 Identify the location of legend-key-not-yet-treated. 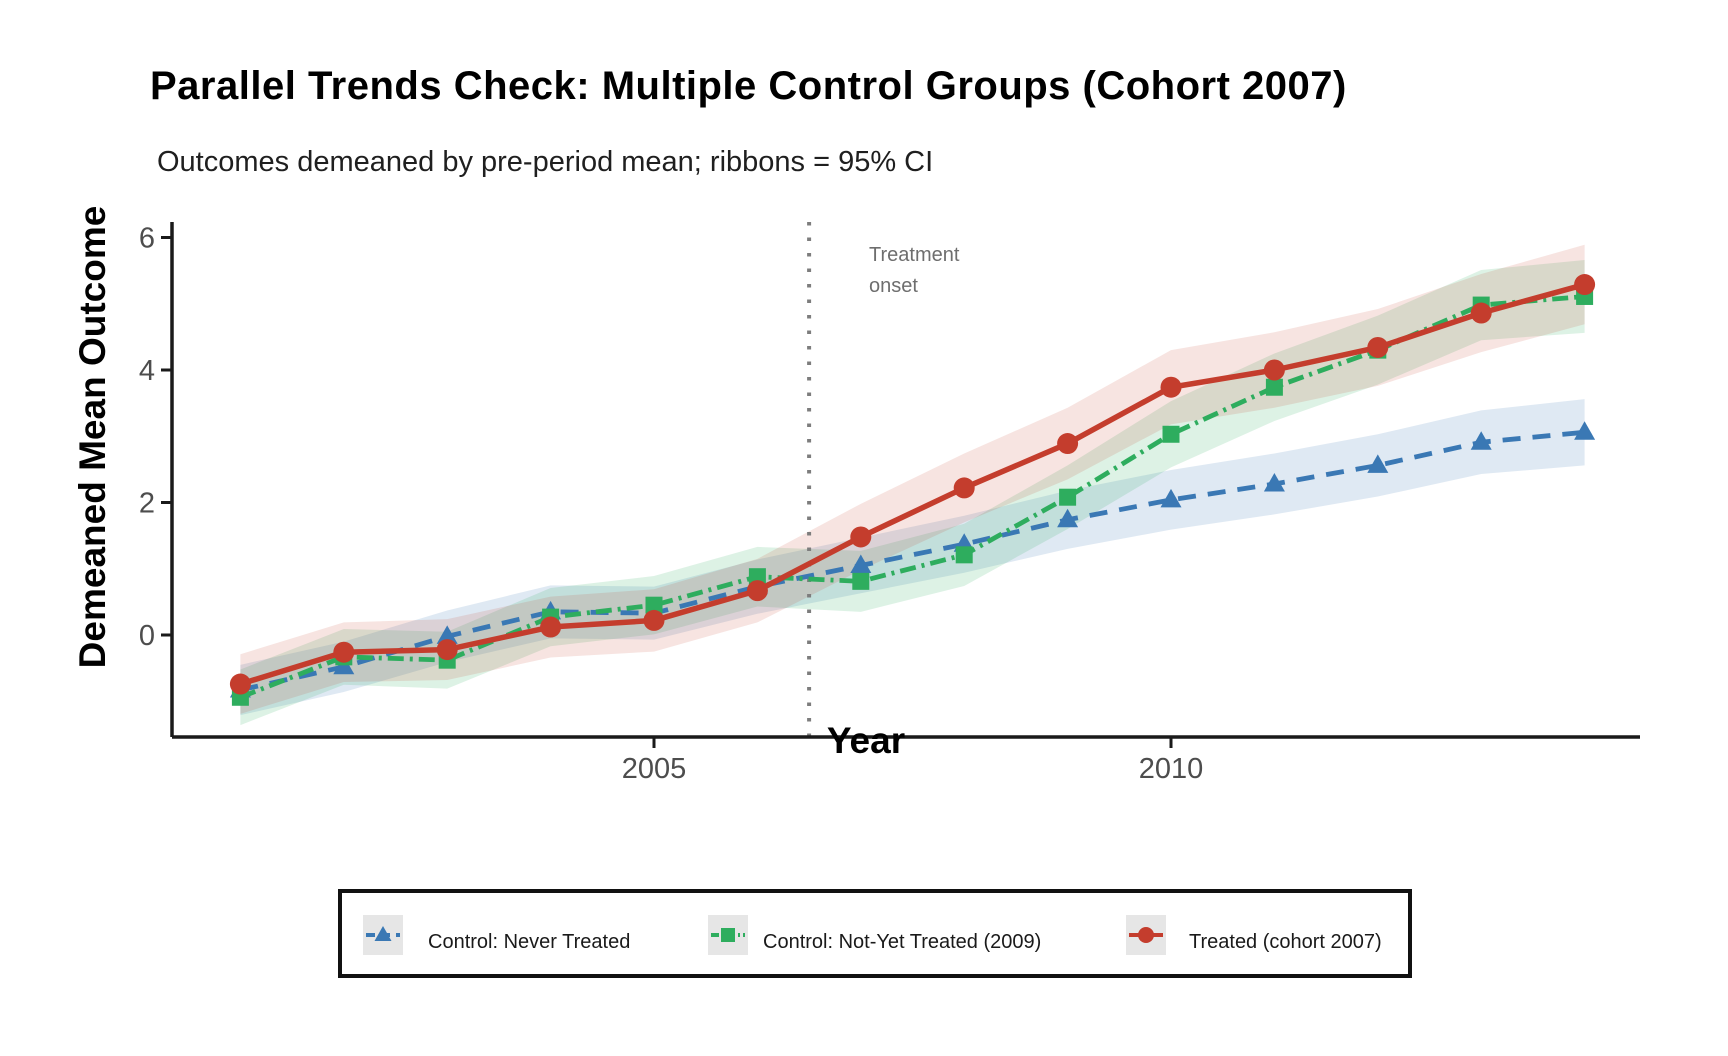
(728, 935).